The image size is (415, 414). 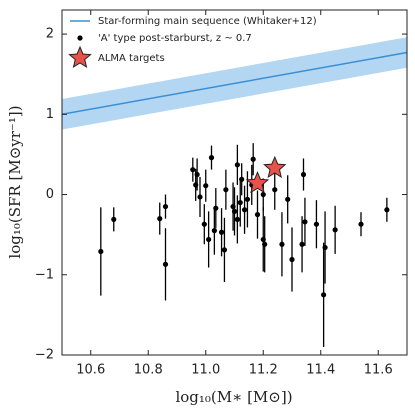 I want to click on legend-dot, so click(x=80, y=38).